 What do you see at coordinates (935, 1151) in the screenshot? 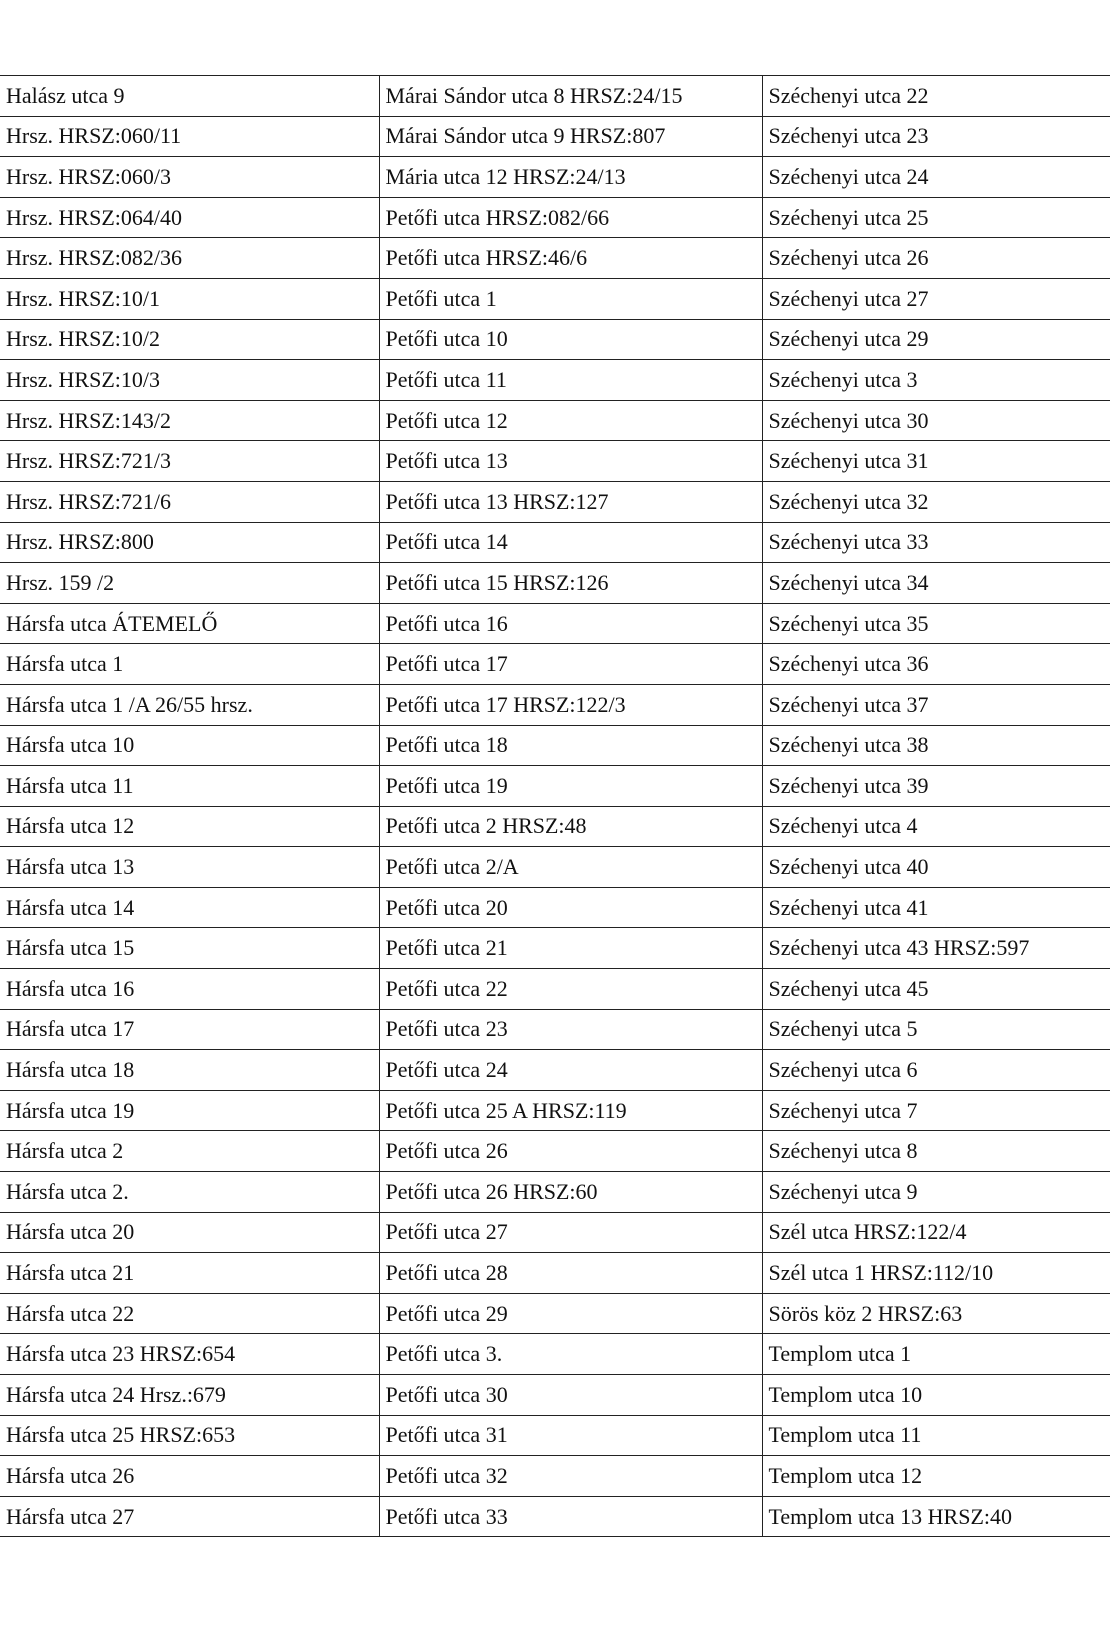
I see `table-cell: Széchenyi utca 8` at bounding box center [935, 1151].